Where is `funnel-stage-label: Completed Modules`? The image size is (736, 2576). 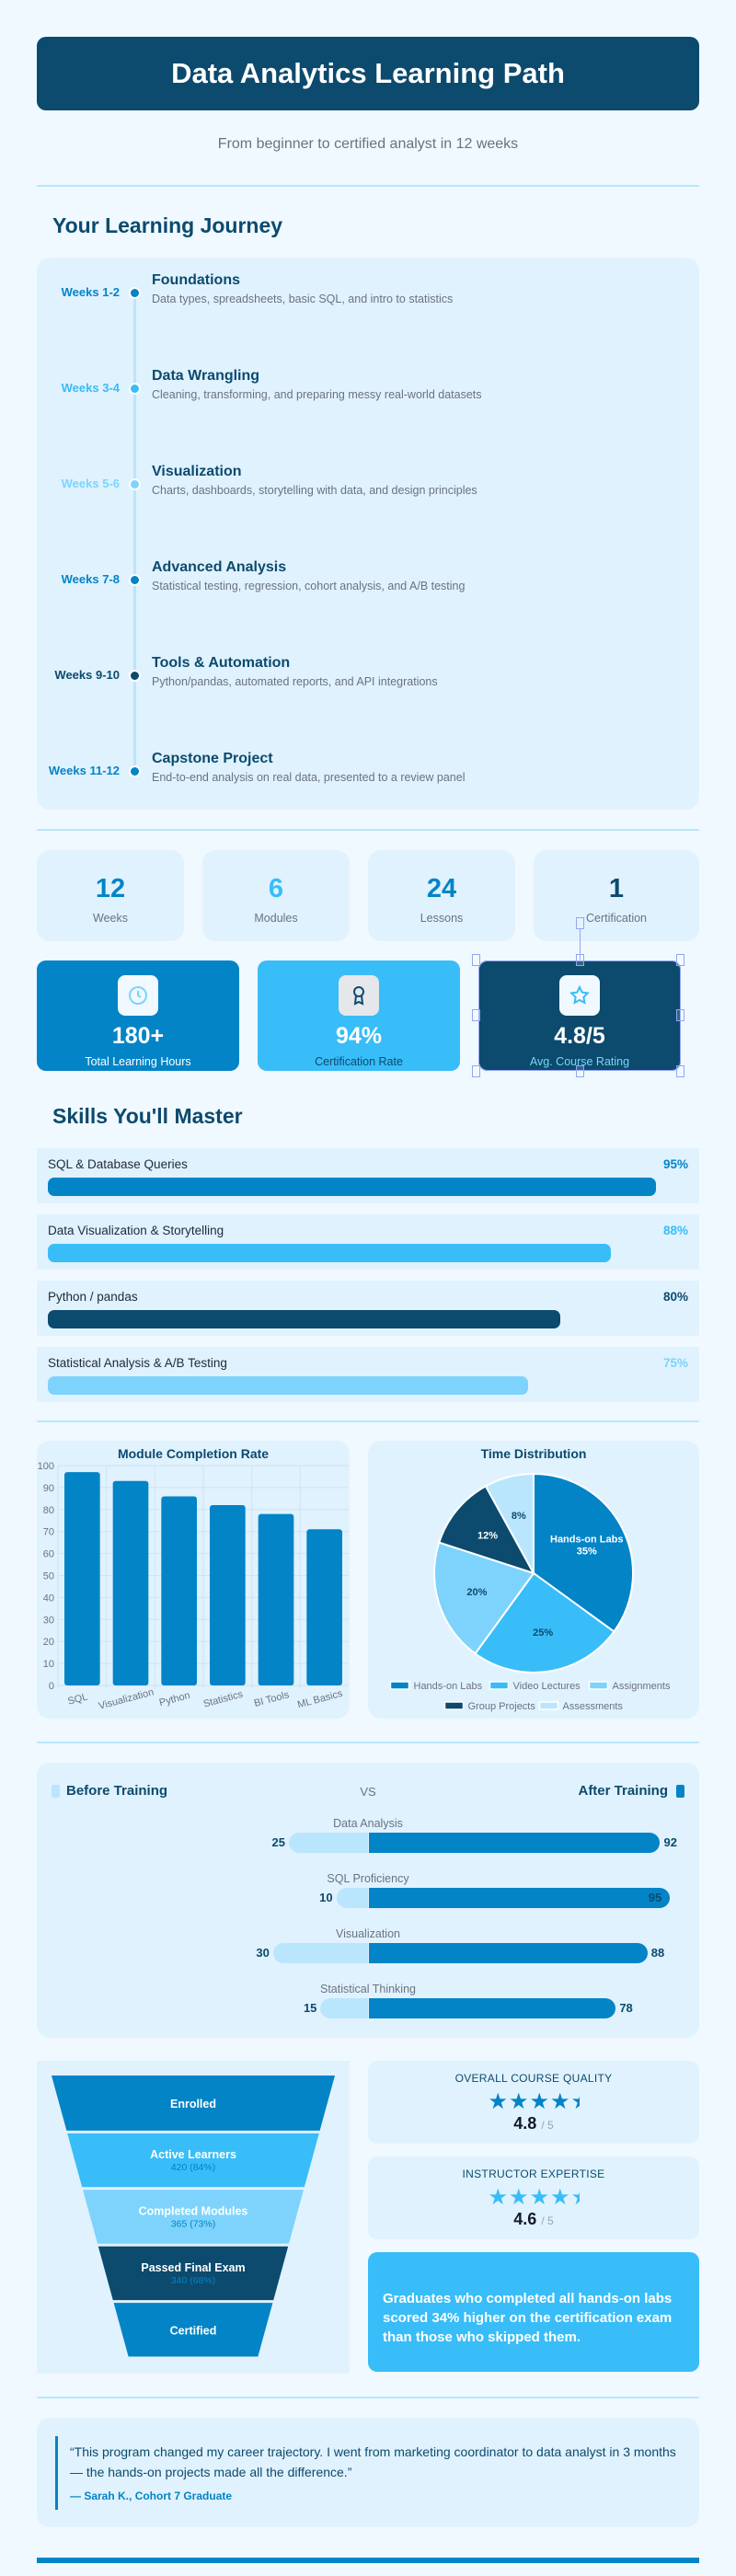 funnel-stage-label: Completed Modules is located at coordinates (193, 2211).